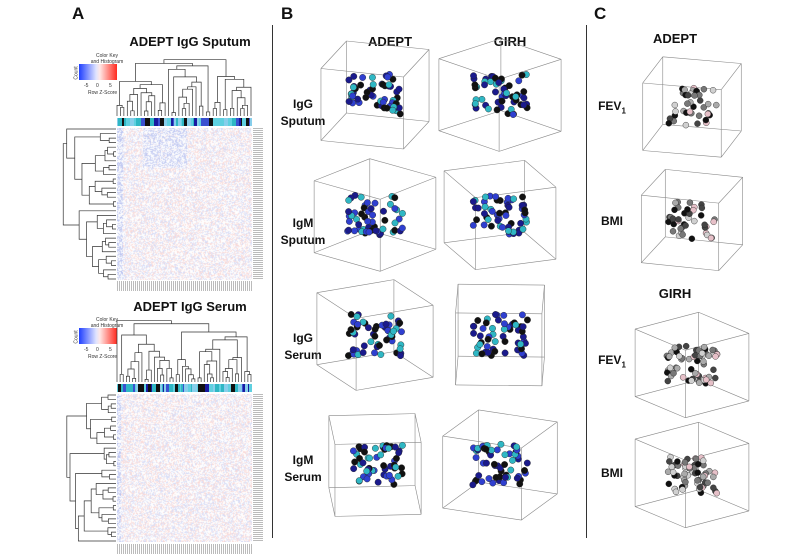  What do you see at coordinates (107, 59) in the screenshot?
I see `color-key-1-title: Color Key and Histogram` at bounding box center [107, 59].